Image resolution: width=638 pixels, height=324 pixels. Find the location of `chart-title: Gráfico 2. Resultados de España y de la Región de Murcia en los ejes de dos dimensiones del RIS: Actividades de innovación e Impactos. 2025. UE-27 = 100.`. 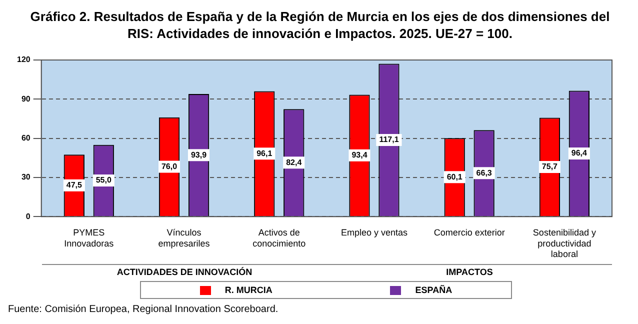

chart-title: Gráfico 2. Resultados de España y de la Región de Murcia en los ejes de dos dimensiones del RIS: Actividades de innovación e Impactos. 2025. UE-27 = 100. is located at coordinates (320, 25).